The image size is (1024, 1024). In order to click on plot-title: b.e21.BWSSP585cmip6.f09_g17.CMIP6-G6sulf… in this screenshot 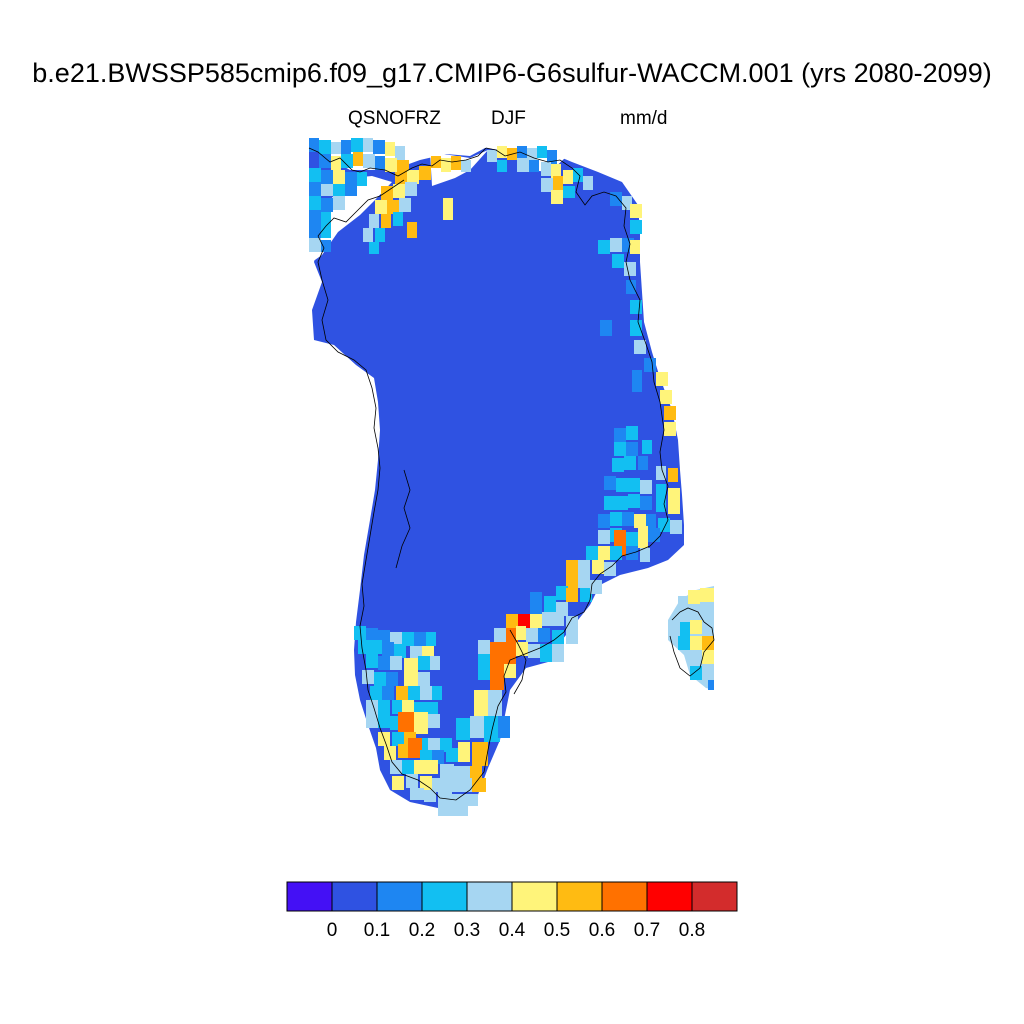, I will do `click(512, 73)`.